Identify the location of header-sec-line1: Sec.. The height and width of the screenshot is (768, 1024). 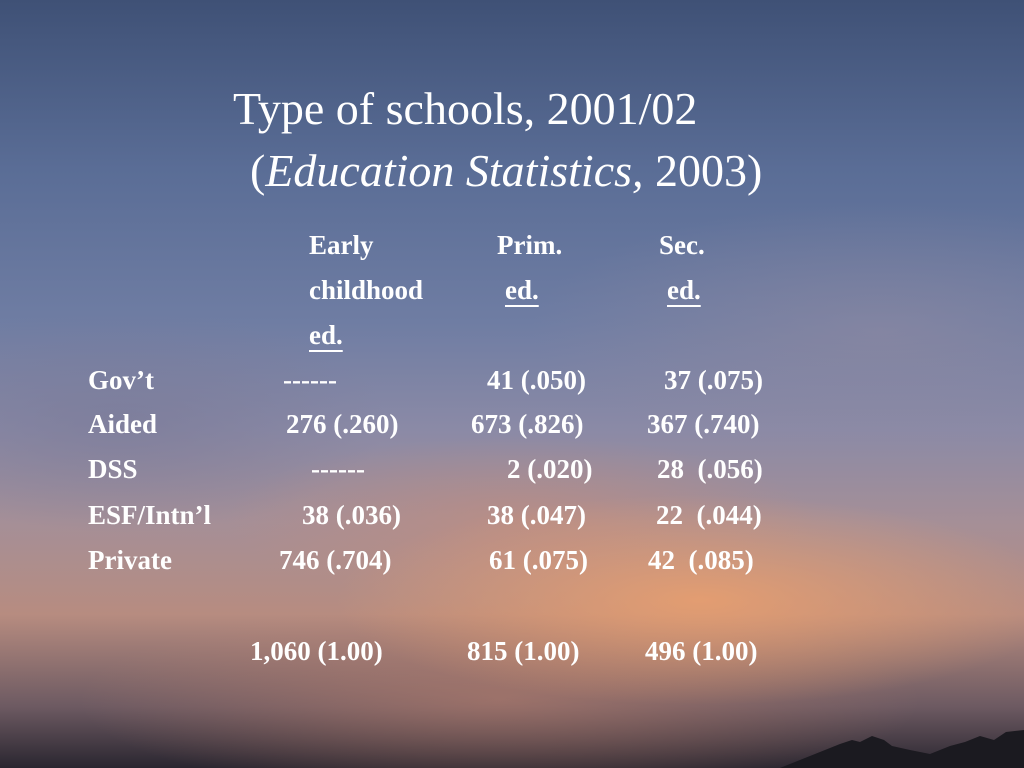
(682, 245).